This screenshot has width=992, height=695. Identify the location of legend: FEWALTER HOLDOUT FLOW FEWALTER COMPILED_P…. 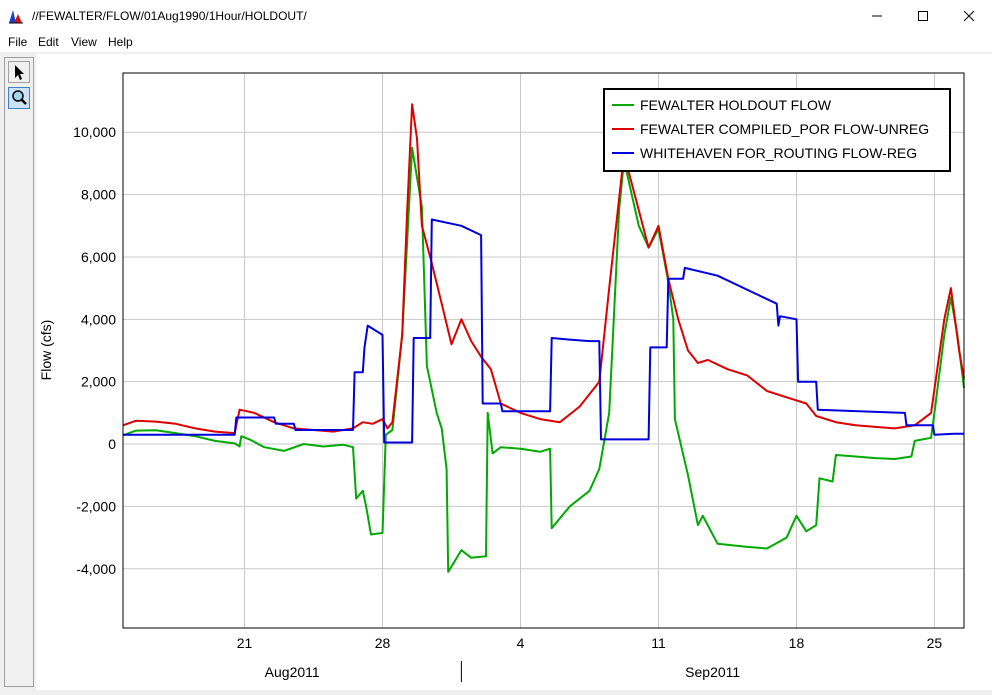
(777, 130).